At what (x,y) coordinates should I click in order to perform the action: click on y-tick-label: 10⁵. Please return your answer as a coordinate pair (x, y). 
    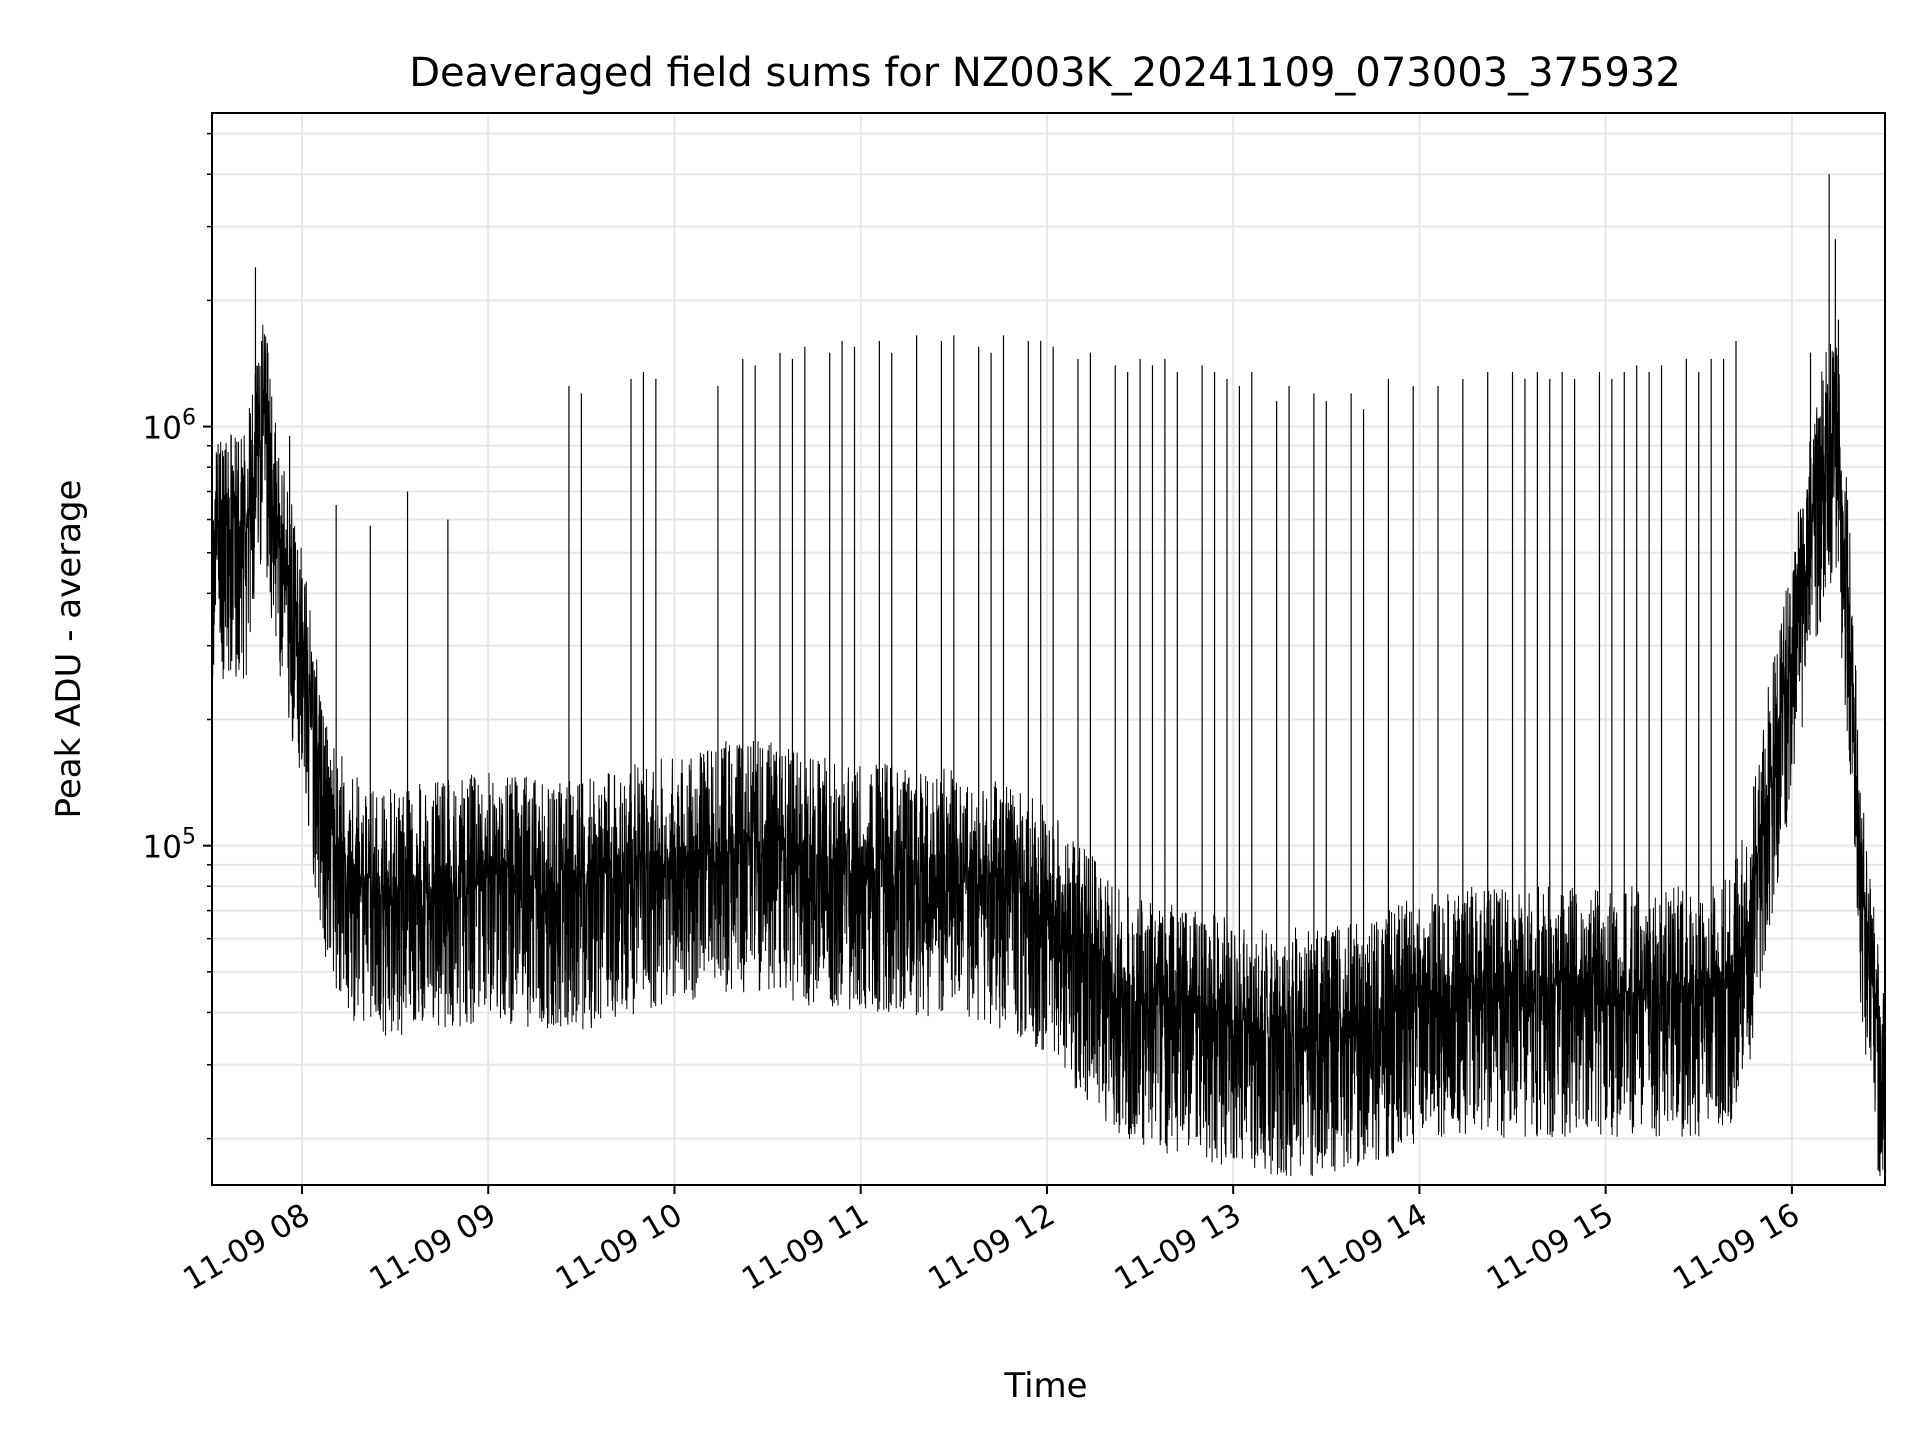
    Looking at the image, I should click on (169, 845).